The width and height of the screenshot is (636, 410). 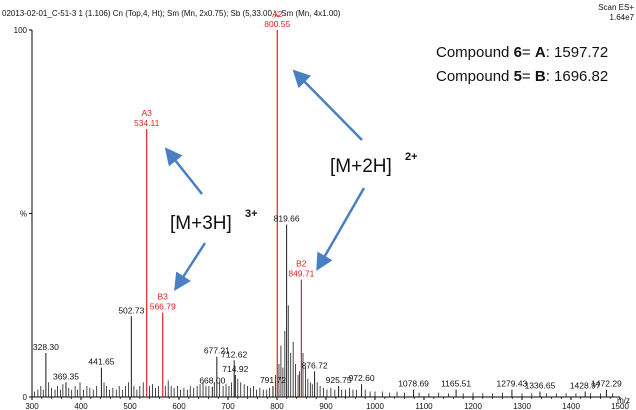 What do you see at coordinates (179, 406) in the screenshot?
I see `x-tick-label: 600` at bounding box center [179, 406].